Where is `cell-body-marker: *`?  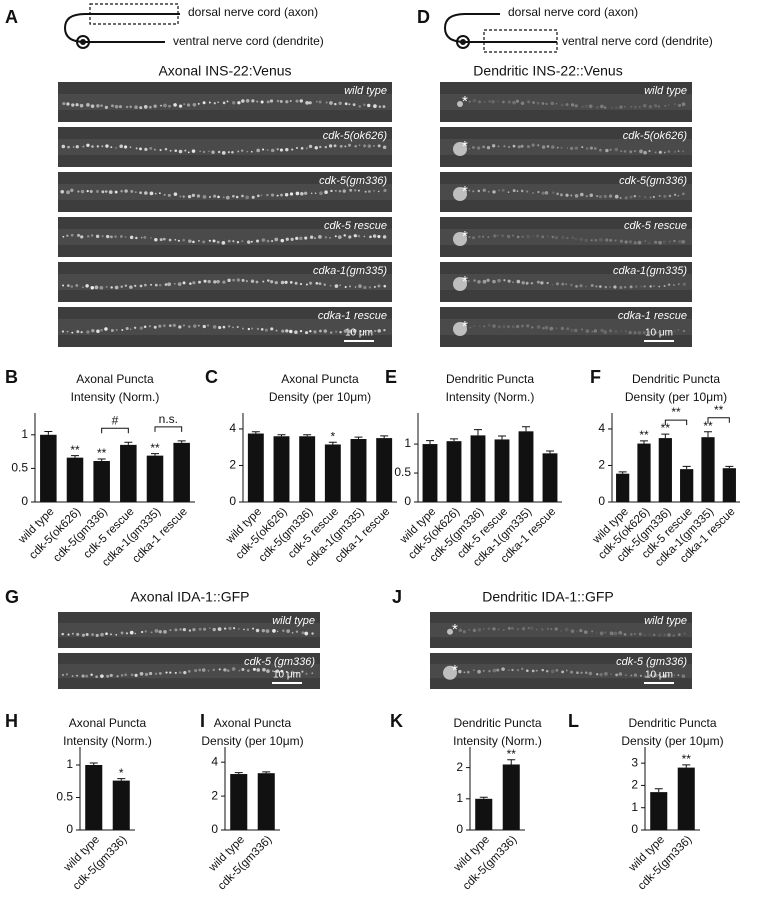 cell-body-marker: * is located at coordinates (455, 629).